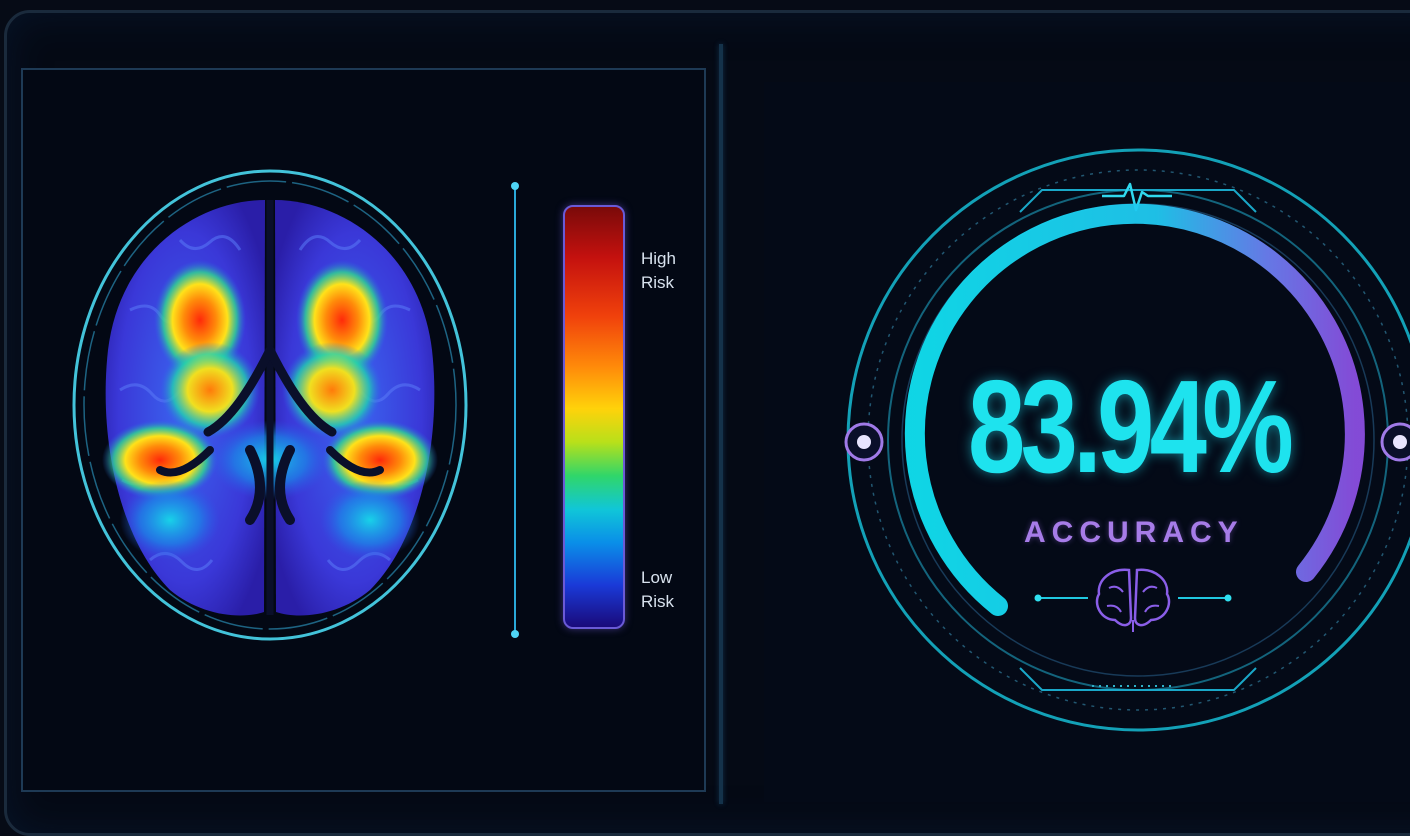 The width and height of the screenshot is (1410, 836). I want to click on accuracy-label: ACCURACY, so click(1134, 532).